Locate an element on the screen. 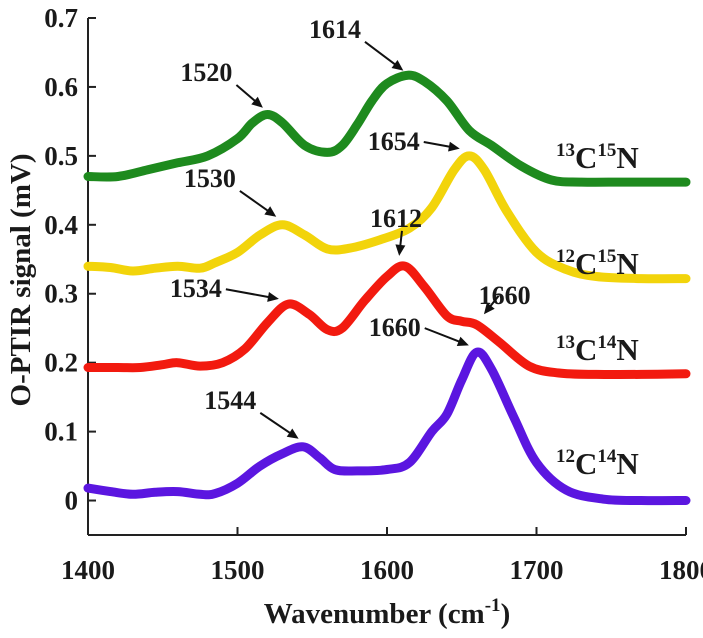 This screenshot has height=638, width=703. peak-label-1534: 1534 is located at coordinates (196, 288).